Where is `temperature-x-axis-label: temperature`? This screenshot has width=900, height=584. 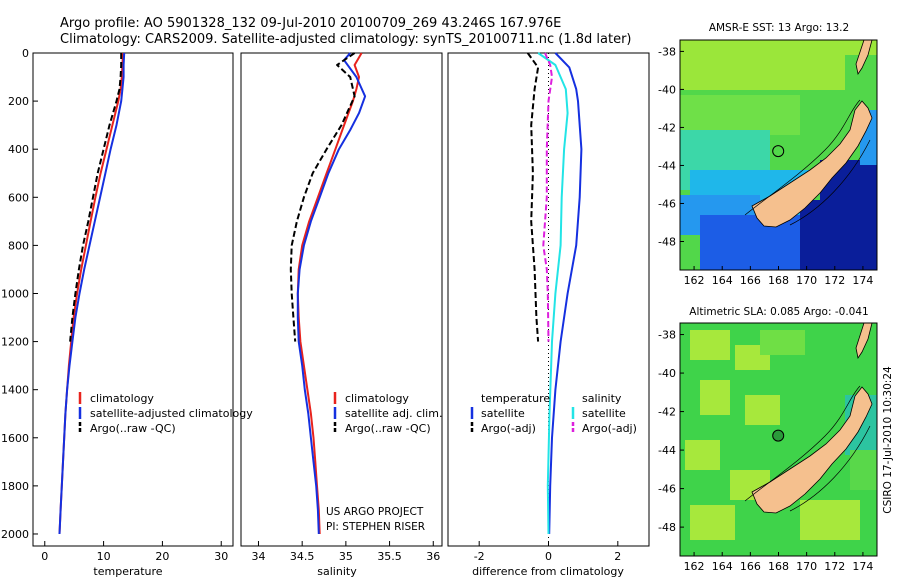
temperature-x-axis-label: temperature is located at coordinates (127, 571).